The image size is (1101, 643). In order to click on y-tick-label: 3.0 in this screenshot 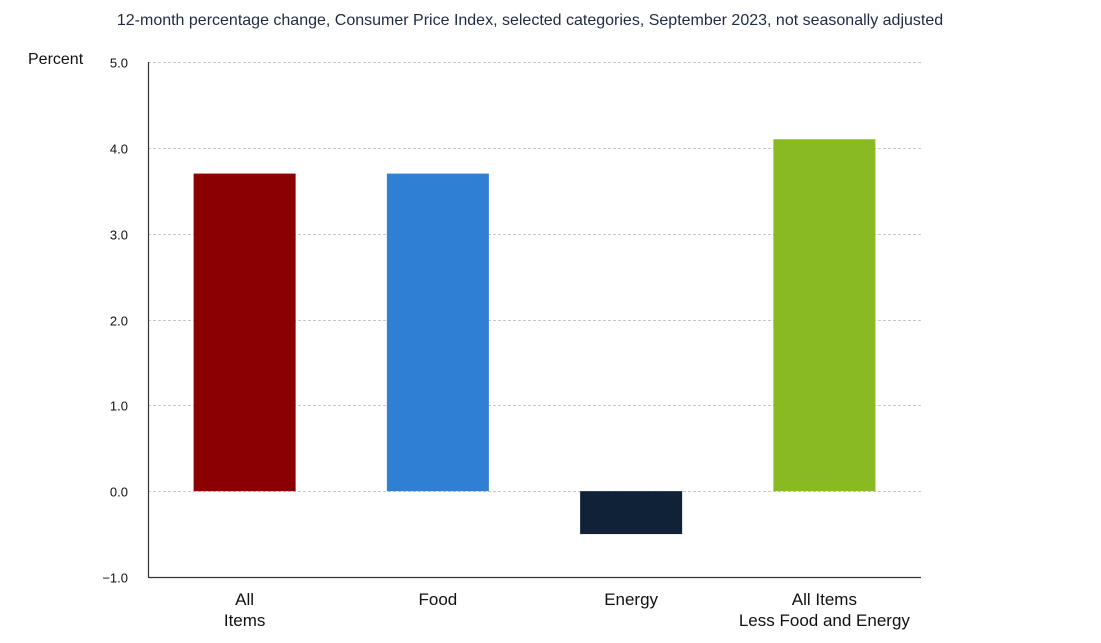, I will do `click(119, 235)`.